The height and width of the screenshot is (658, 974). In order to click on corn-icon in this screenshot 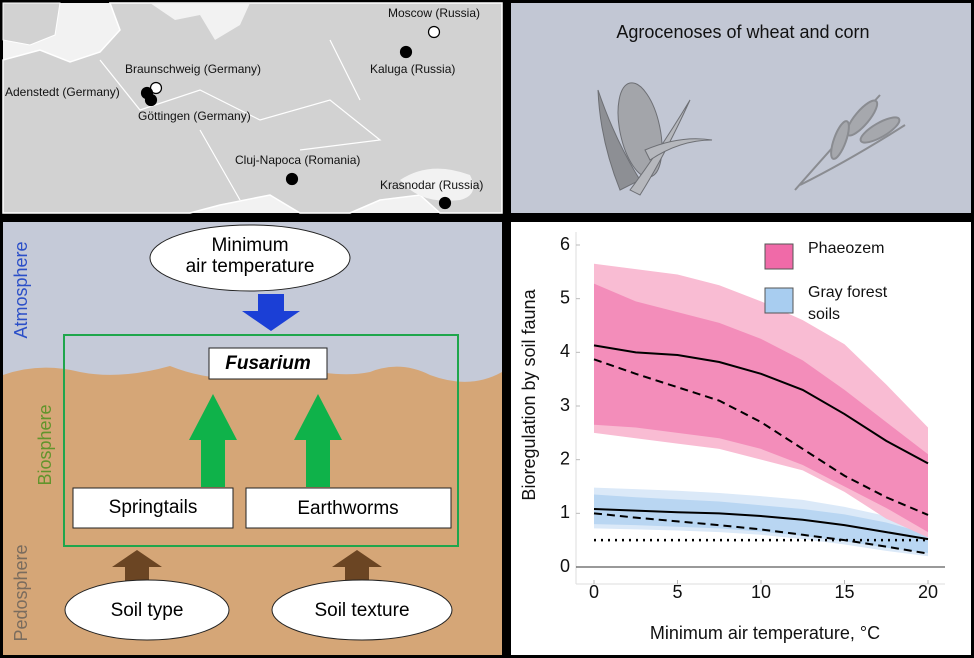, I will do `click(655, 139)`.